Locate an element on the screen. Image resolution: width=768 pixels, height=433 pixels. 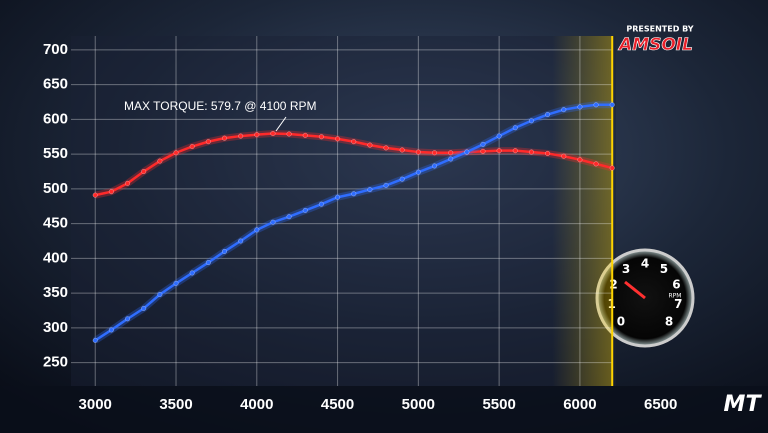
x-tick-label: 6000 is located at coordinates (579, 404).